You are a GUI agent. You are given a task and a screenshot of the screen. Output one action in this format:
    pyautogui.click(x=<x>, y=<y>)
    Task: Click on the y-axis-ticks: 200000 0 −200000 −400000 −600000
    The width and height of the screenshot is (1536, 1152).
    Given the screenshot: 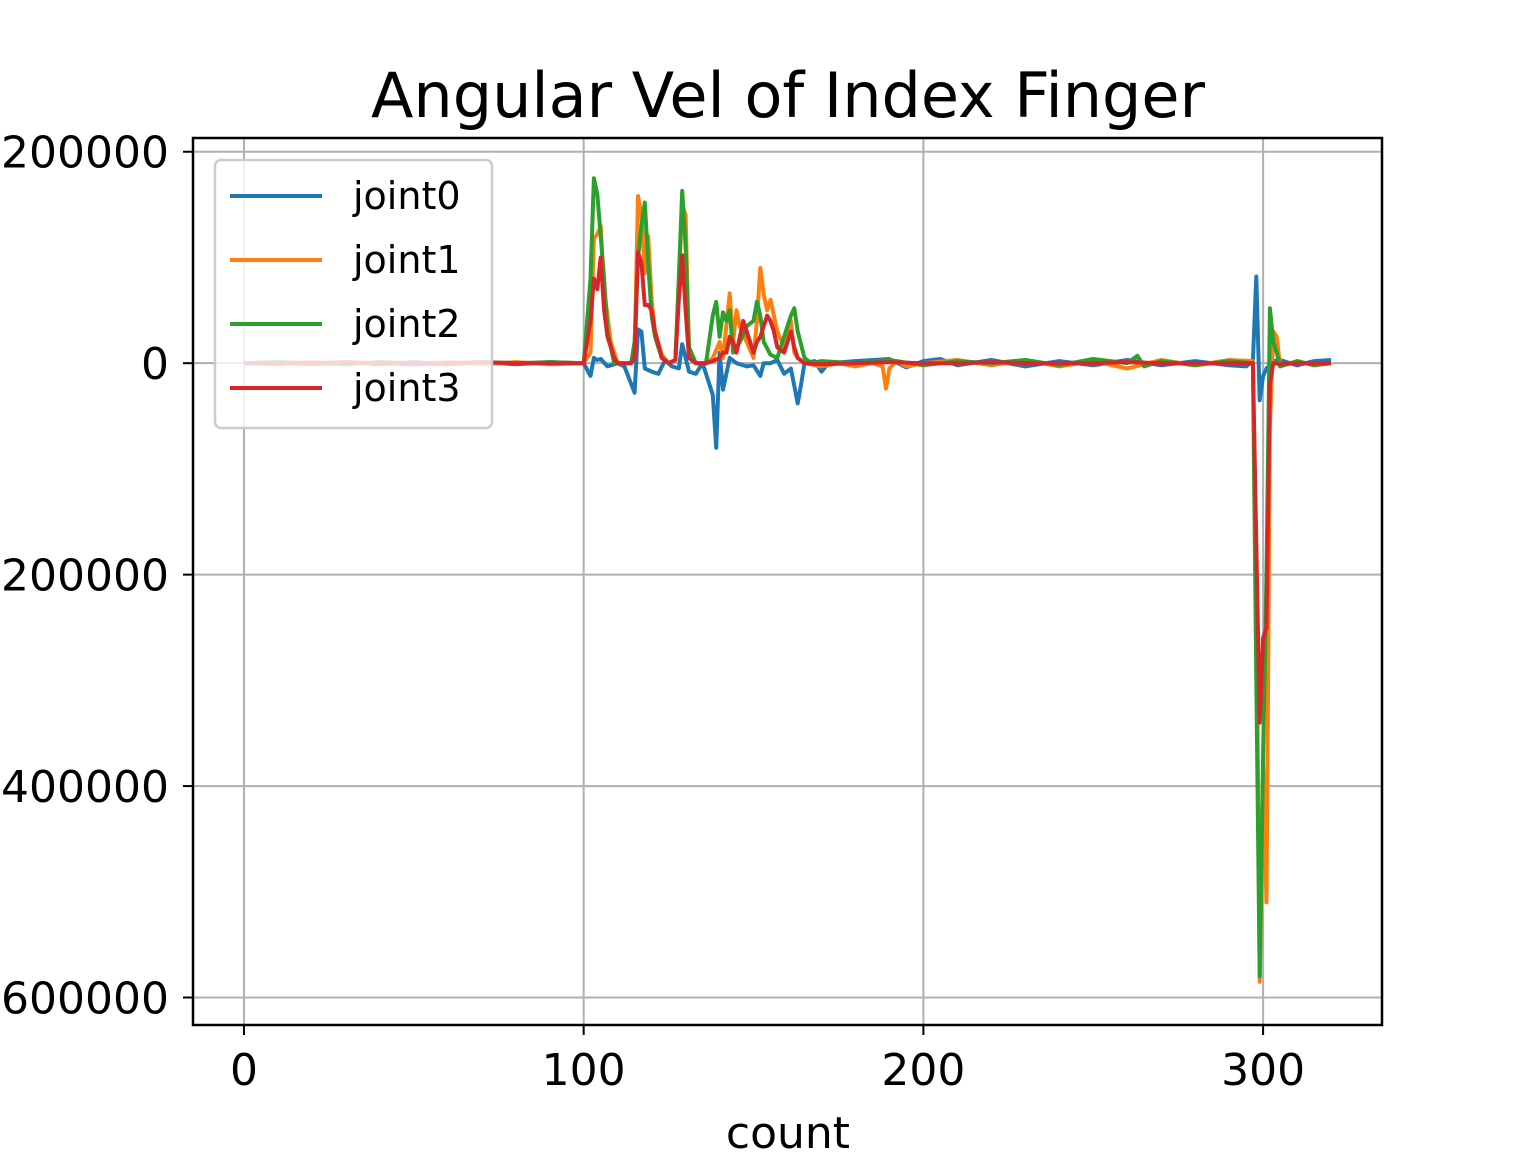 What is the action you would take?
    pyautogui.click(x=96, y=576)
    